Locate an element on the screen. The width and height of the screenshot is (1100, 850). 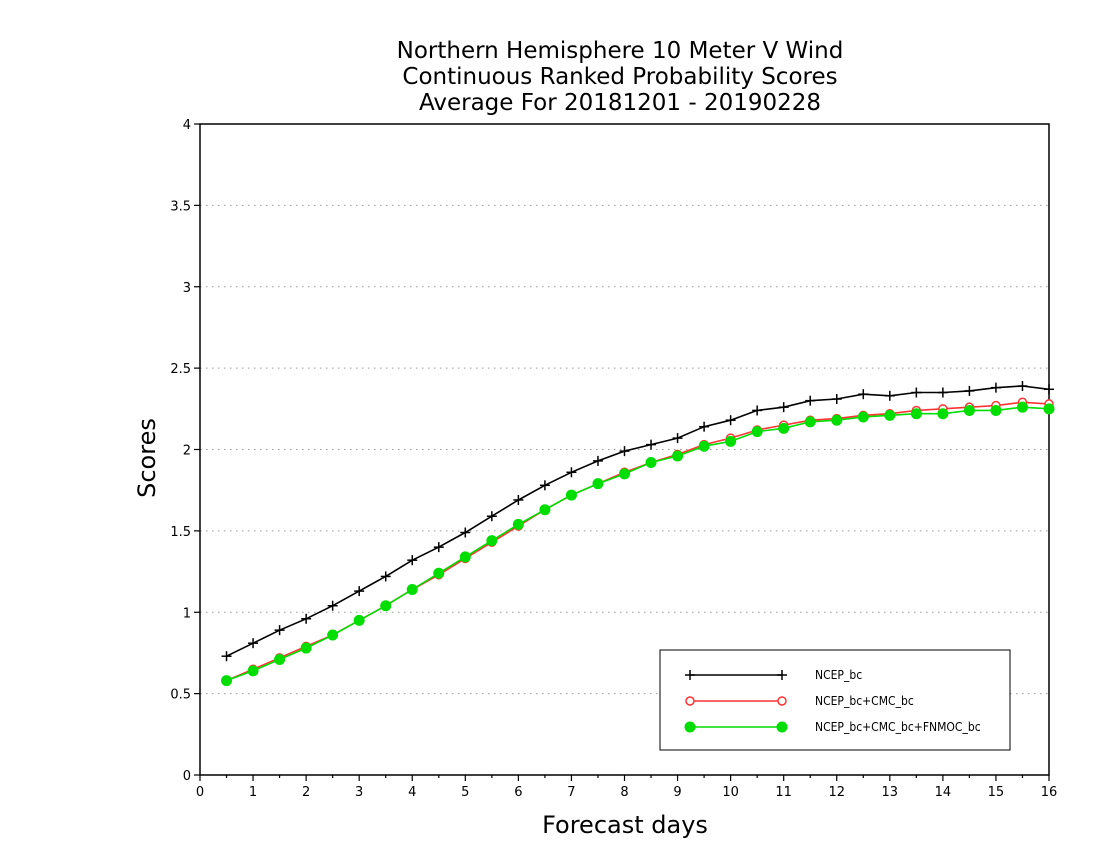
x-tick-label: 10 is located at coordinates (730, 792).